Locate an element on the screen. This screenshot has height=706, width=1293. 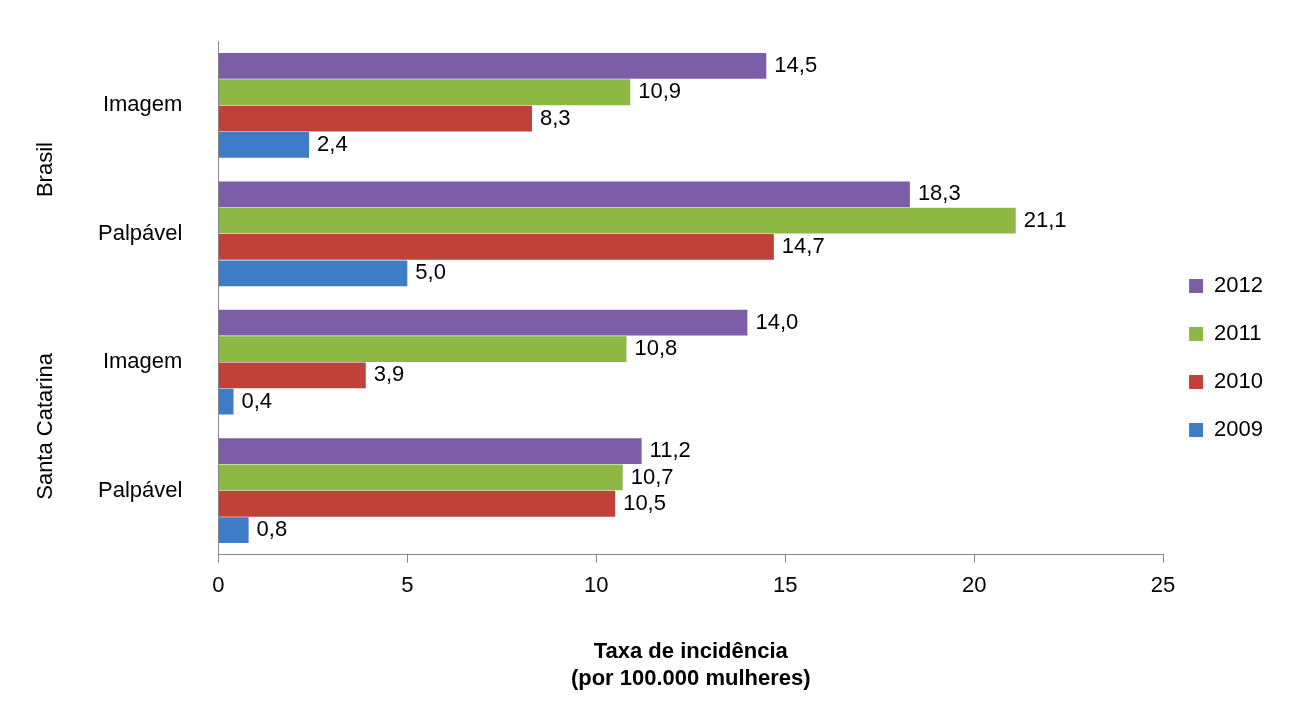
data-label: 18,3 is located at coordinates (939, 193).